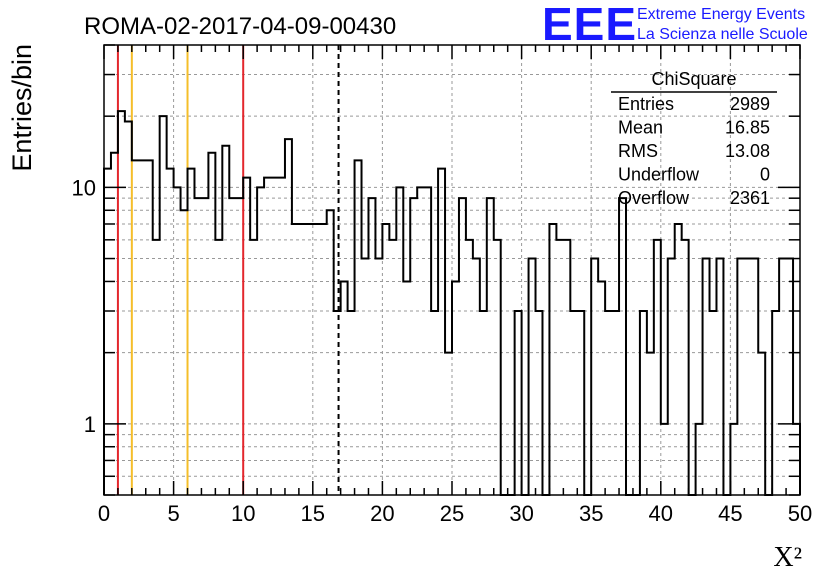  What do you see at coordinates (591, 513) in the screenshot?
I see `x-tick-label: 35` at bounding box center [591, 513].